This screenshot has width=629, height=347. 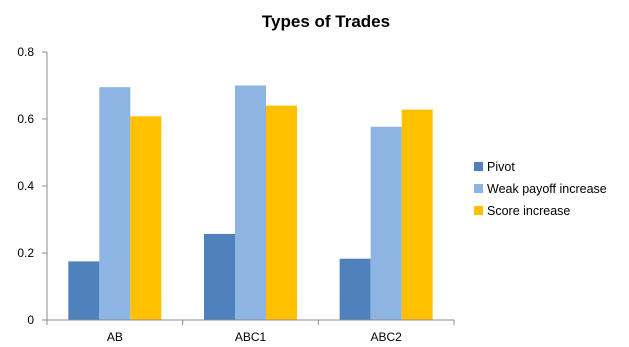 What do you see at coordinates (528, 211) in the screenshot?
I see `legend-label: Score increase` at bounding box center [528, 211].